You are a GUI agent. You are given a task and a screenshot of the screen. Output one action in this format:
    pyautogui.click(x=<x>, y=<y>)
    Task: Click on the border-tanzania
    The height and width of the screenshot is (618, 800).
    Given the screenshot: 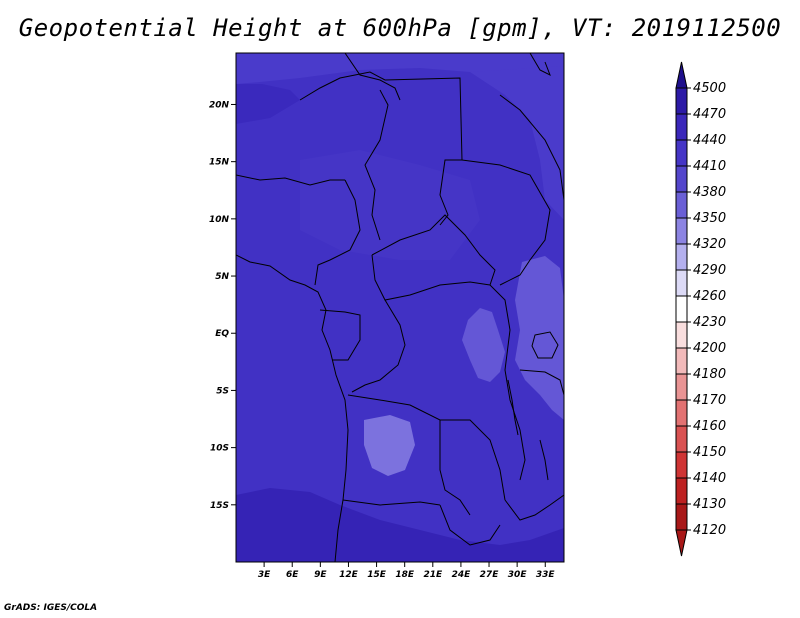 What is the action you would take?
    pyautogui.click(x=541, y=382)
    